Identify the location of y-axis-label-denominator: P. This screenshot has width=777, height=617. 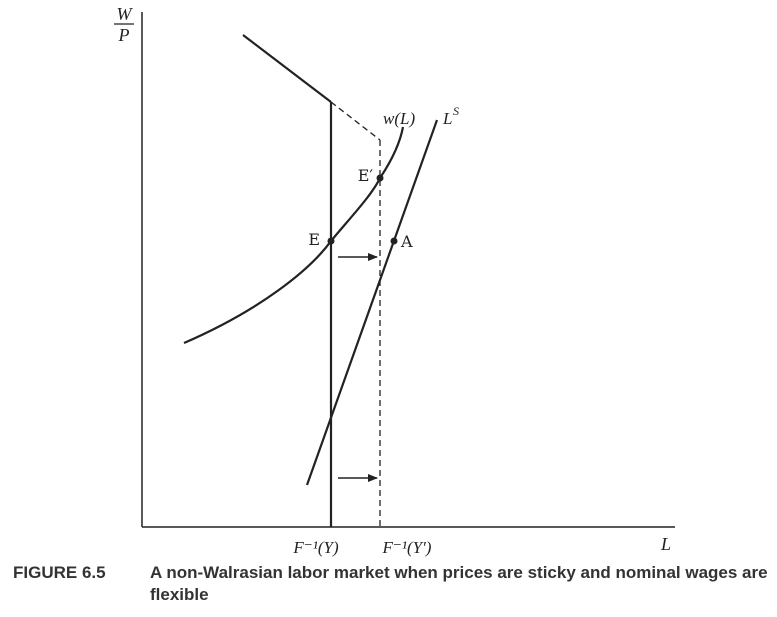
(124, 35).